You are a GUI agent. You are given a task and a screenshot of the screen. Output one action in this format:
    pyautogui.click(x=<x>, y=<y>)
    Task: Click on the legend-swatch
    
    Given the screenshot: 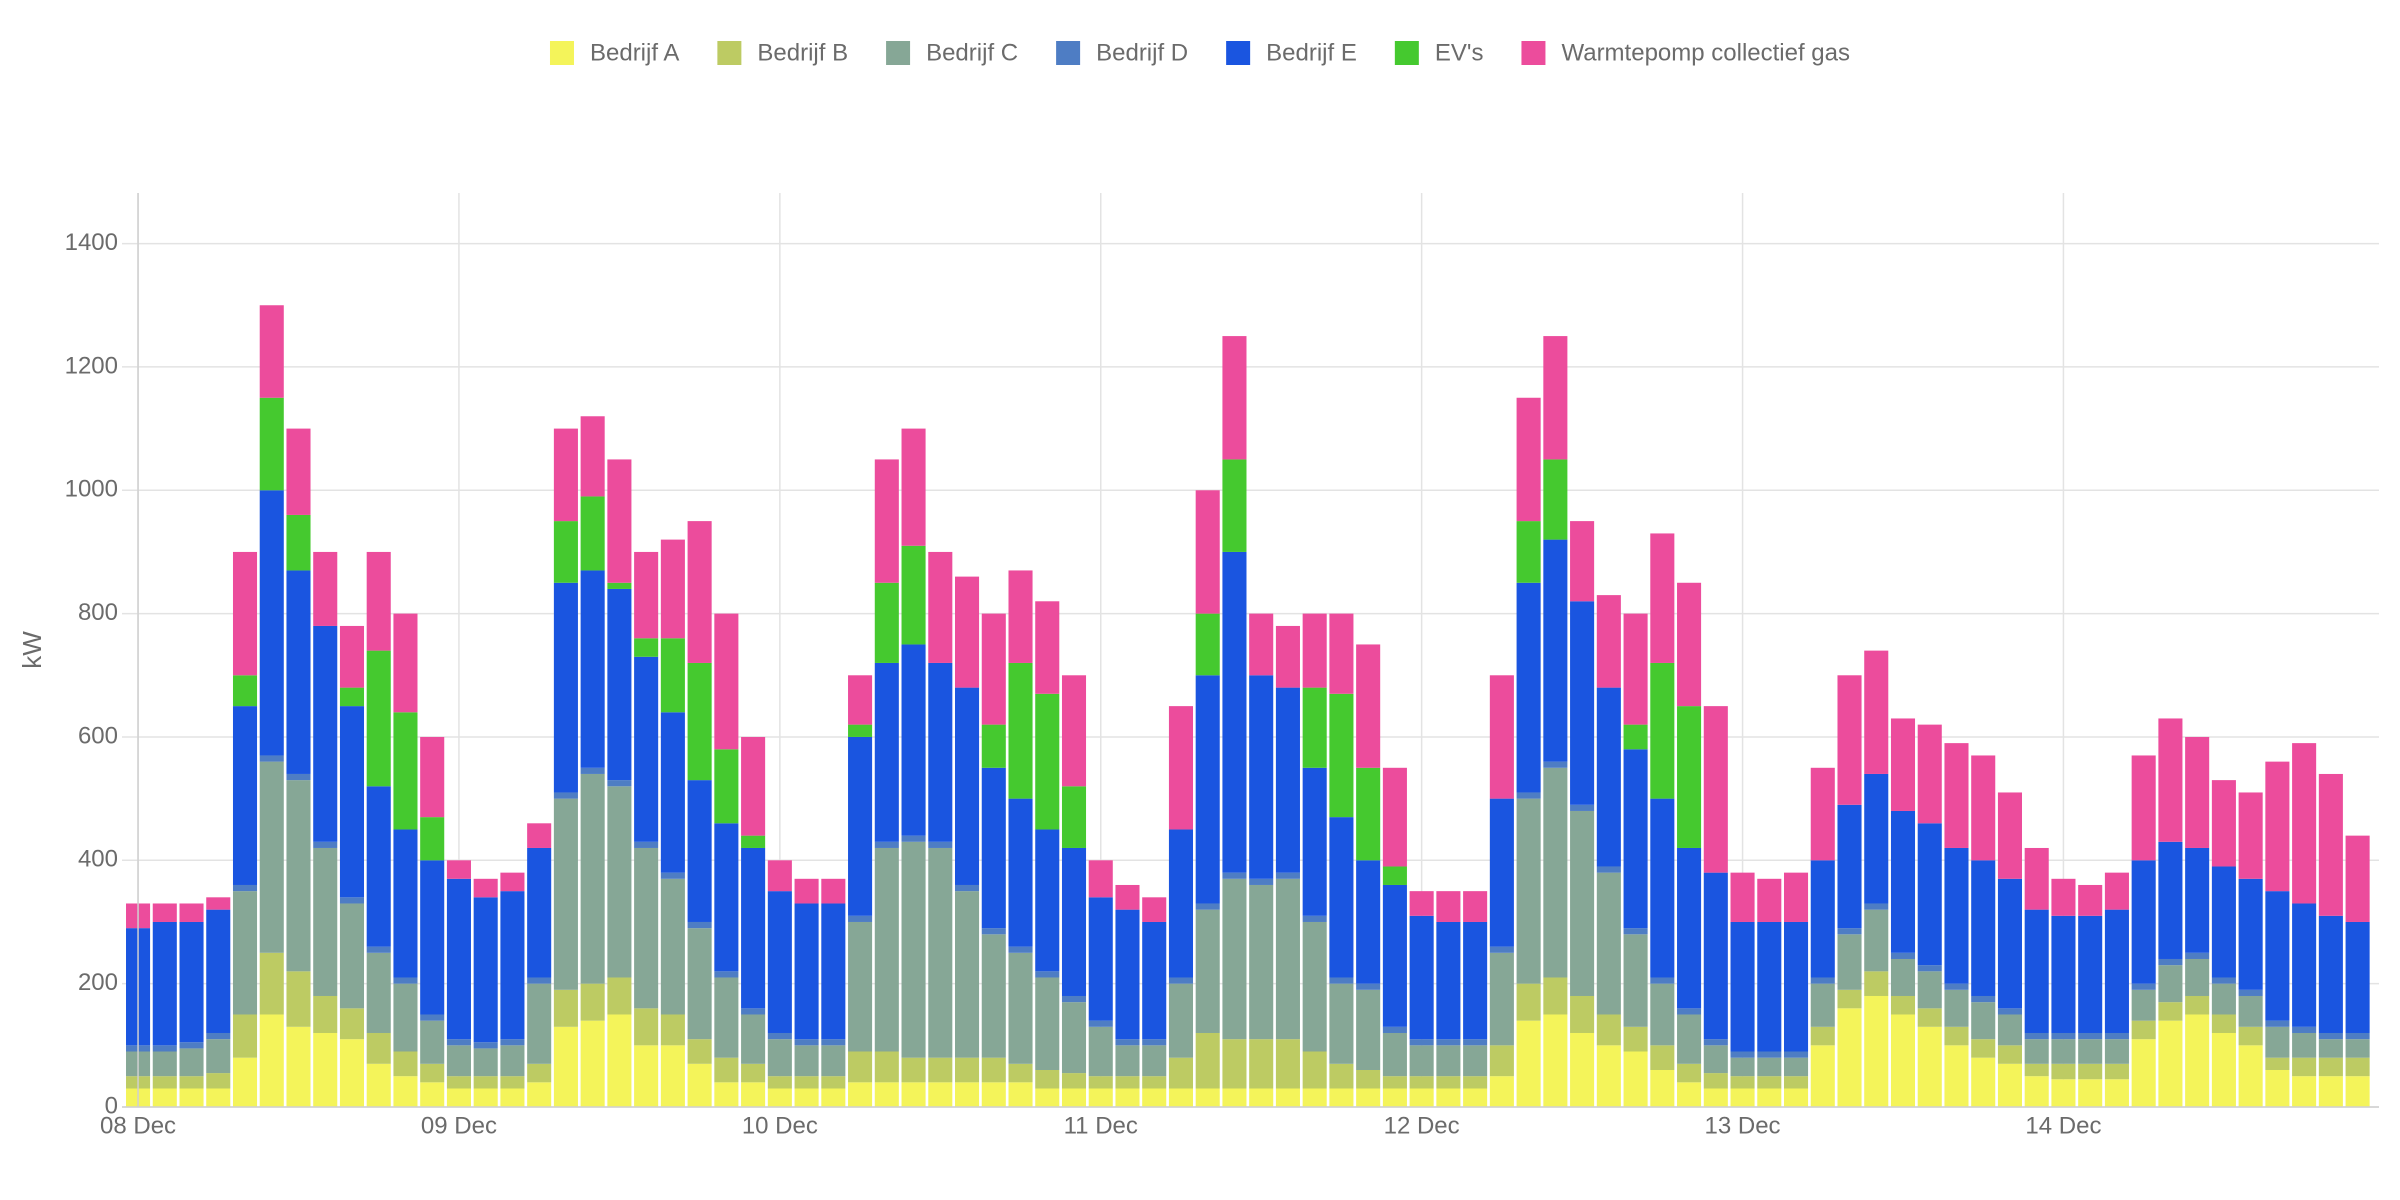 What is the action you would take?
    pyautogui.click(x=1238, y=53)
    